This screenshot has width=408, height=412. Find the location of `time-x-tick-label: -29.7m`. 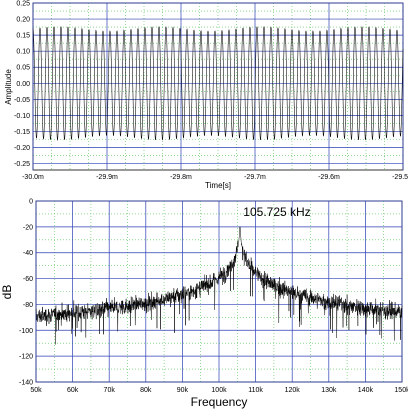

time-x-tick-label: -29.7m is located at coordinates (255, 177).